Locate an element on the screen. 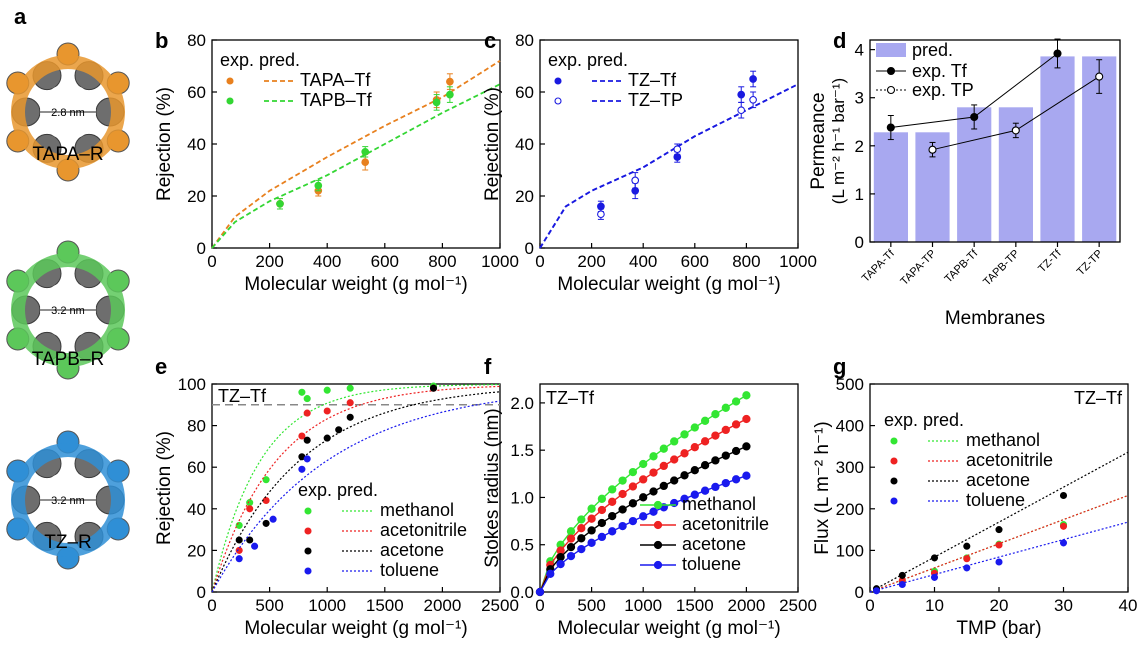  y-tick-label: 60 is located at coordinates (196, 92).